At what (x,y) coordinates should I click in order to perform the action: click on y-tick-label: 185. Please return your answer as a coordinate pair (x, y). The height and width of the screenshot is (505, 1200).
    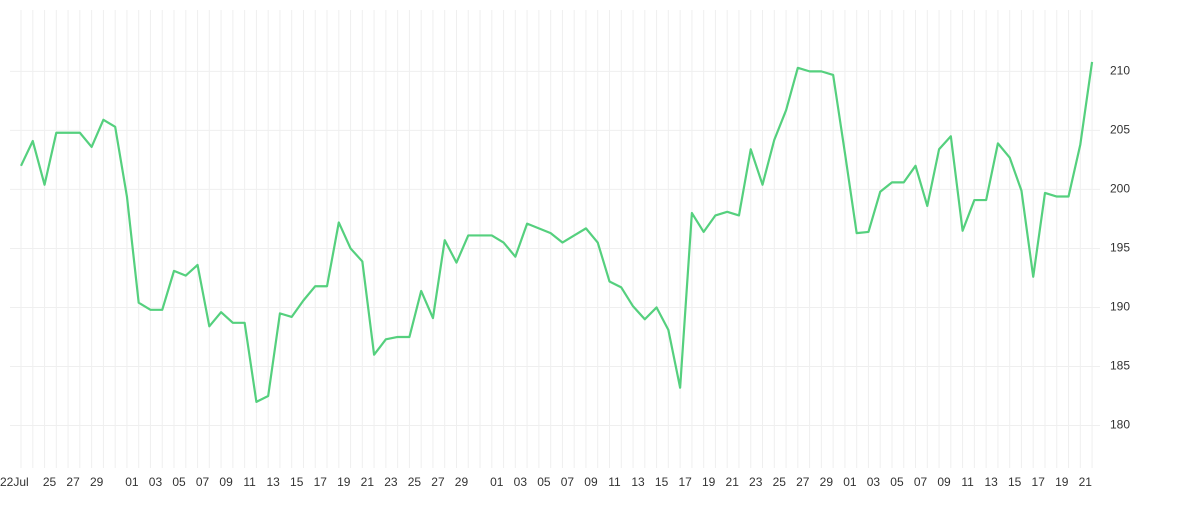
    Looking at the image, I should click on (1120, 366).